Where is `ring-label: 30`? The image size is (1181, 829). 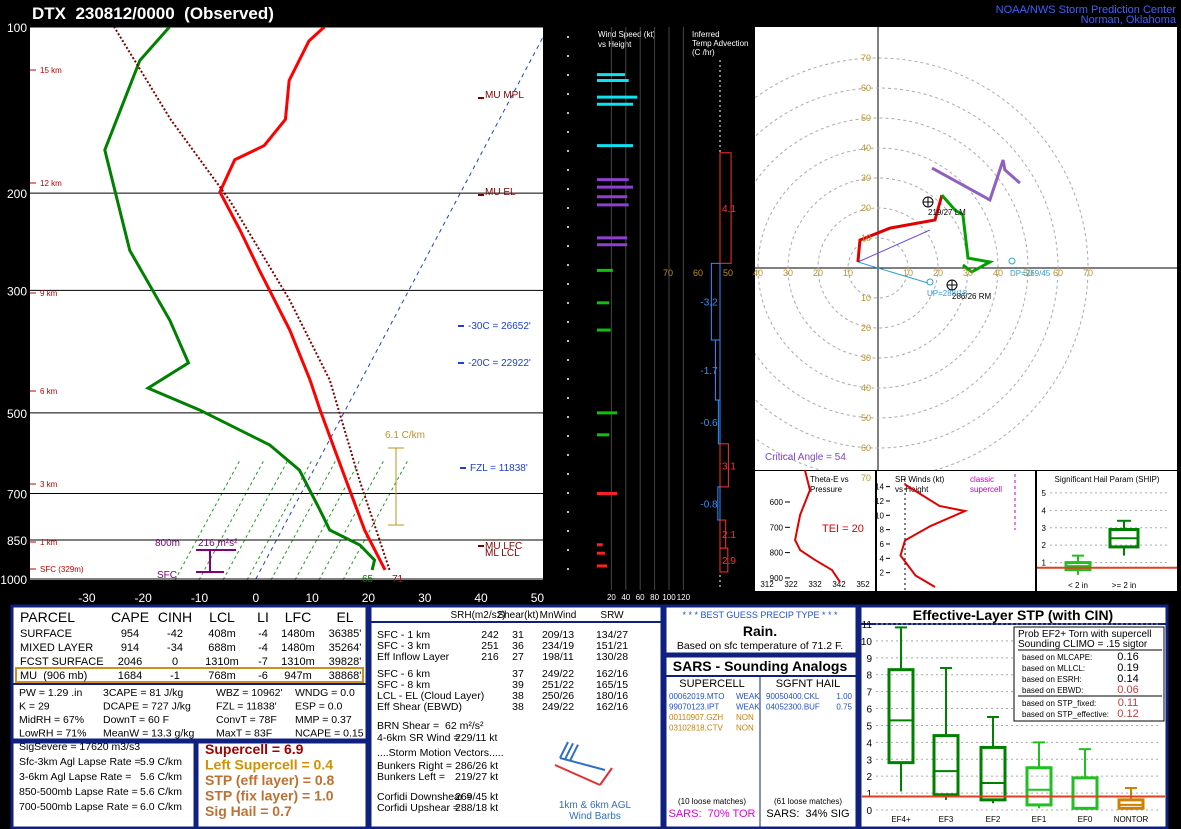 ring-label: 30 is located at coordinates (866, 358).